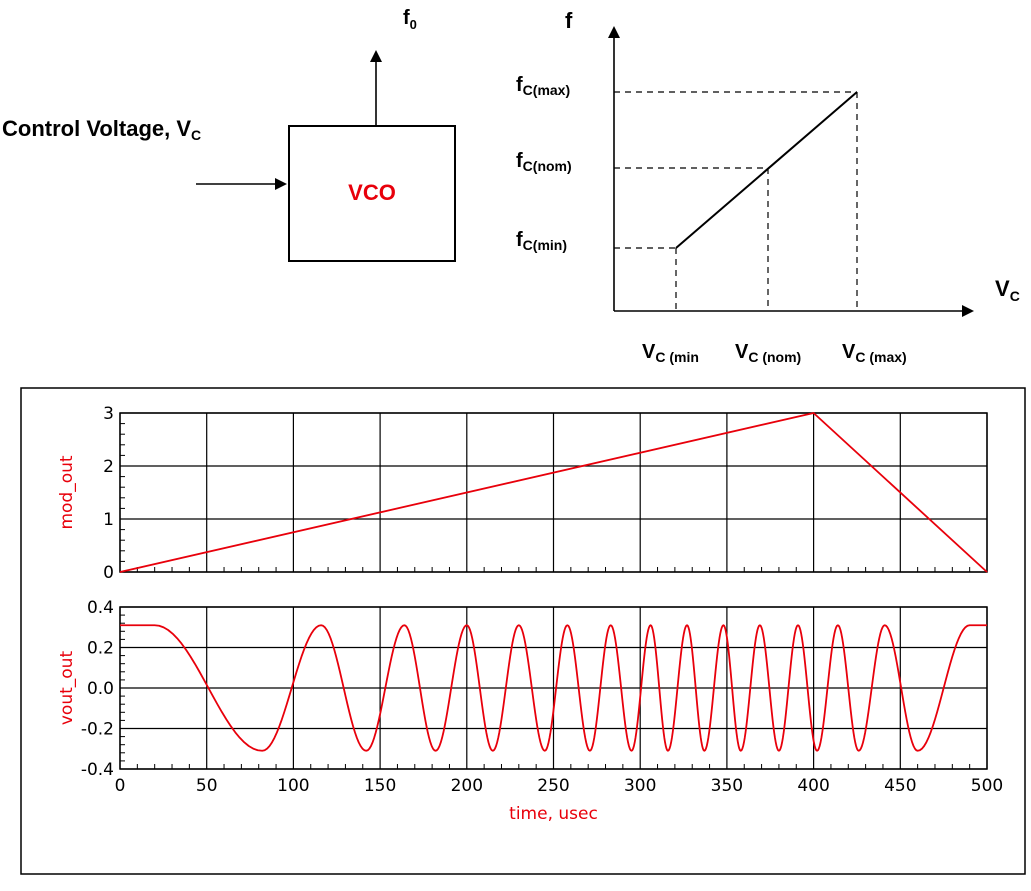 The image size is (1031, 891). I want to click on x-tick-label: 250, so click(553, 786).